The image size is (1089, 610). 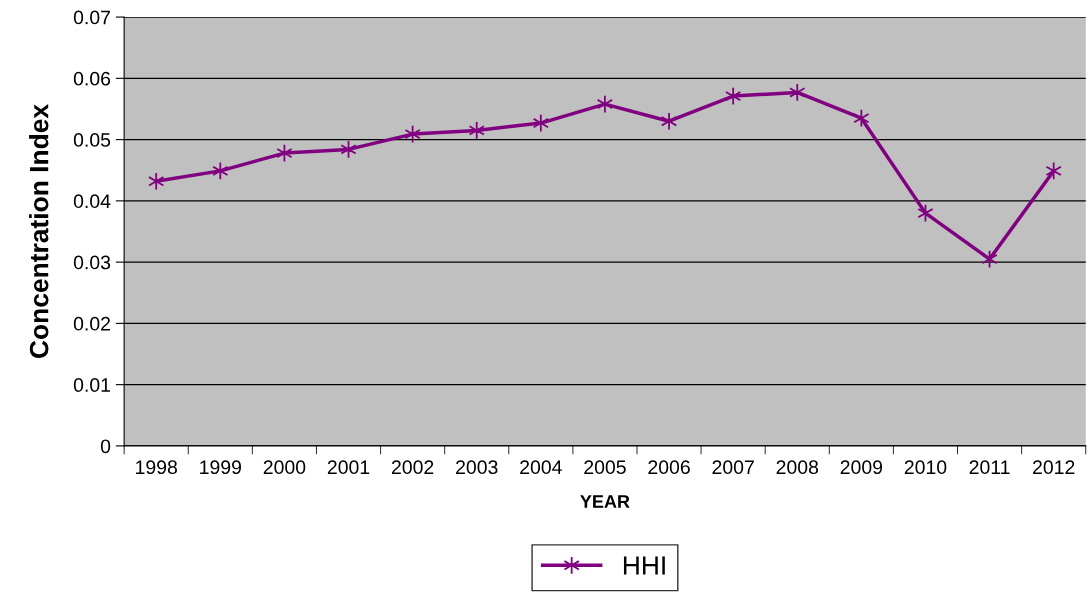 I want to click on x-tick-label: 2007, so click(x=733, y=467).